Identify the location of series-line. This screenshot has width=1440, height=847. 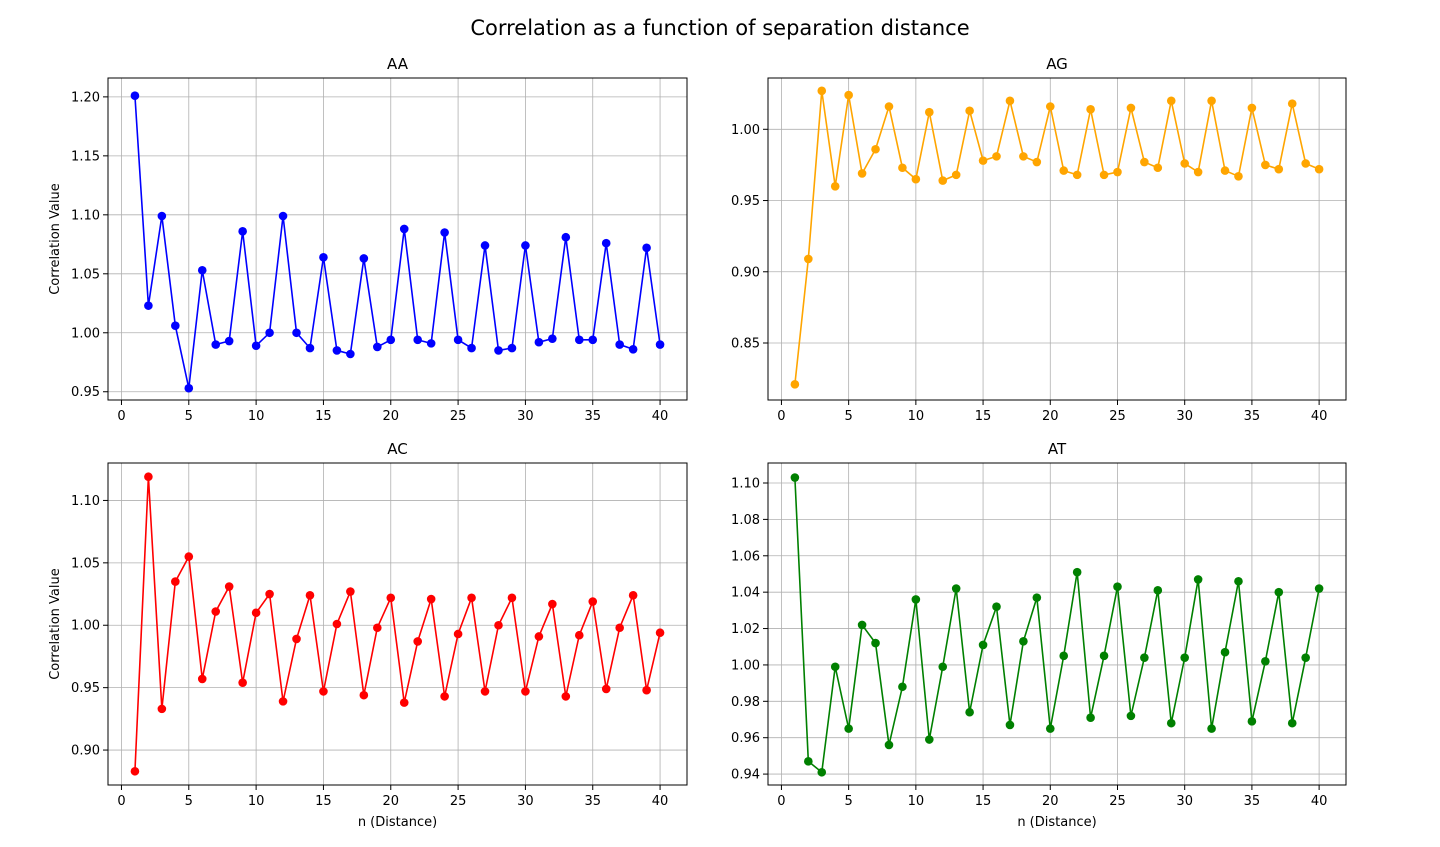
(1057, 237).